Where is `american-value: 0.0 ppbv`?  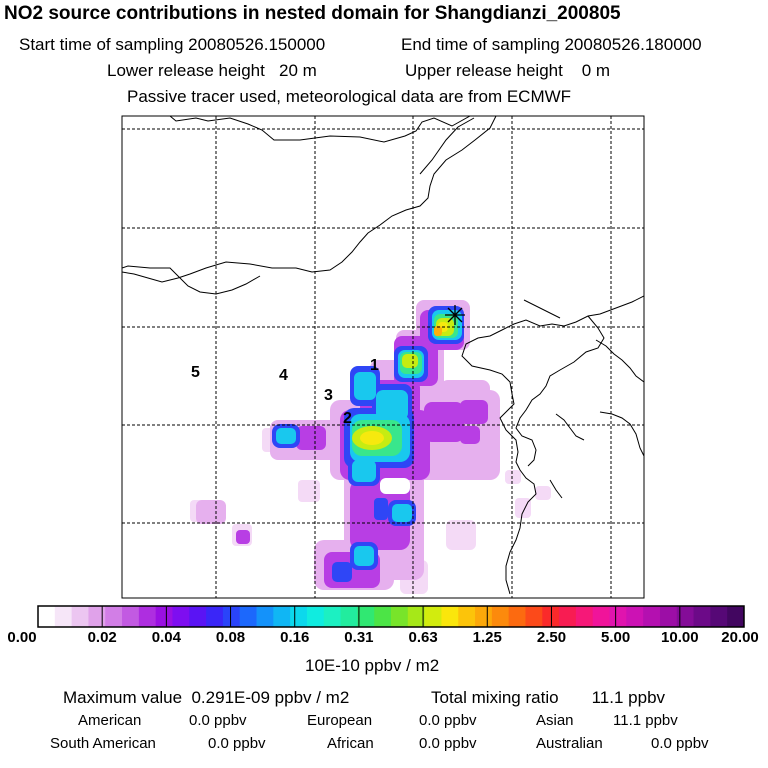 american-value: 0.0 ppbv is located at coordinates (218, 720).